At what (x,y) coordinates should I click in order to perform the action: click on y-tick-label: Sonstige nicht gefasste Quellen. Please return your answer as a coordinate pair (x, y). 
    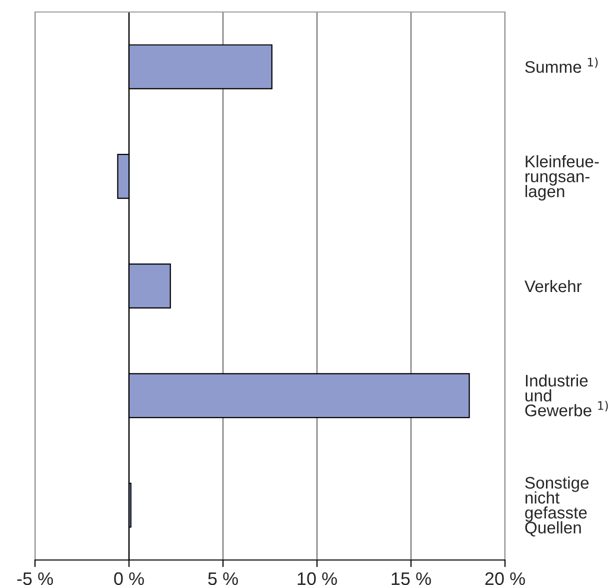
    Looking at the image, I should click on (557, 506).